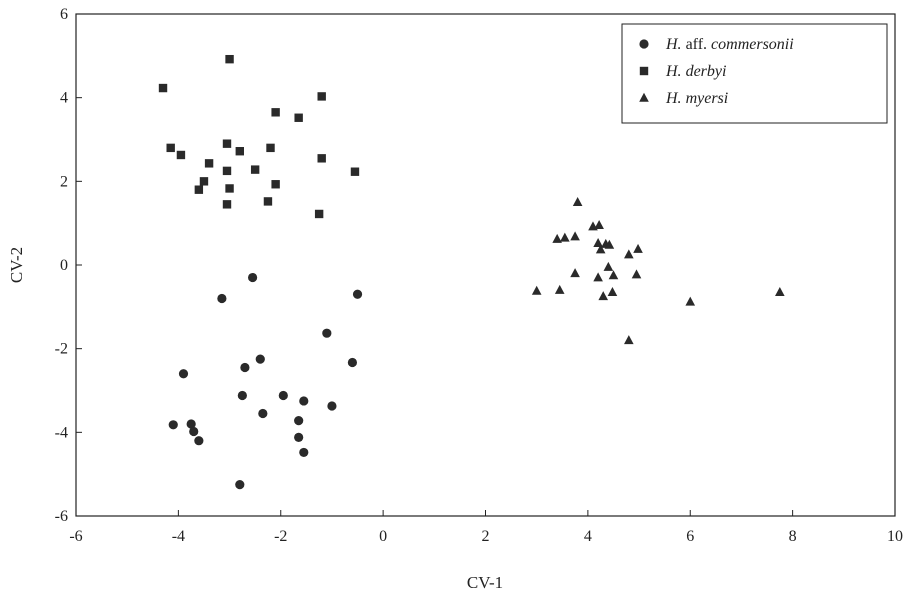  Describe the element at coordinates (64, 98) in the screenshot. I see `y-tick-label: 4` at that location.